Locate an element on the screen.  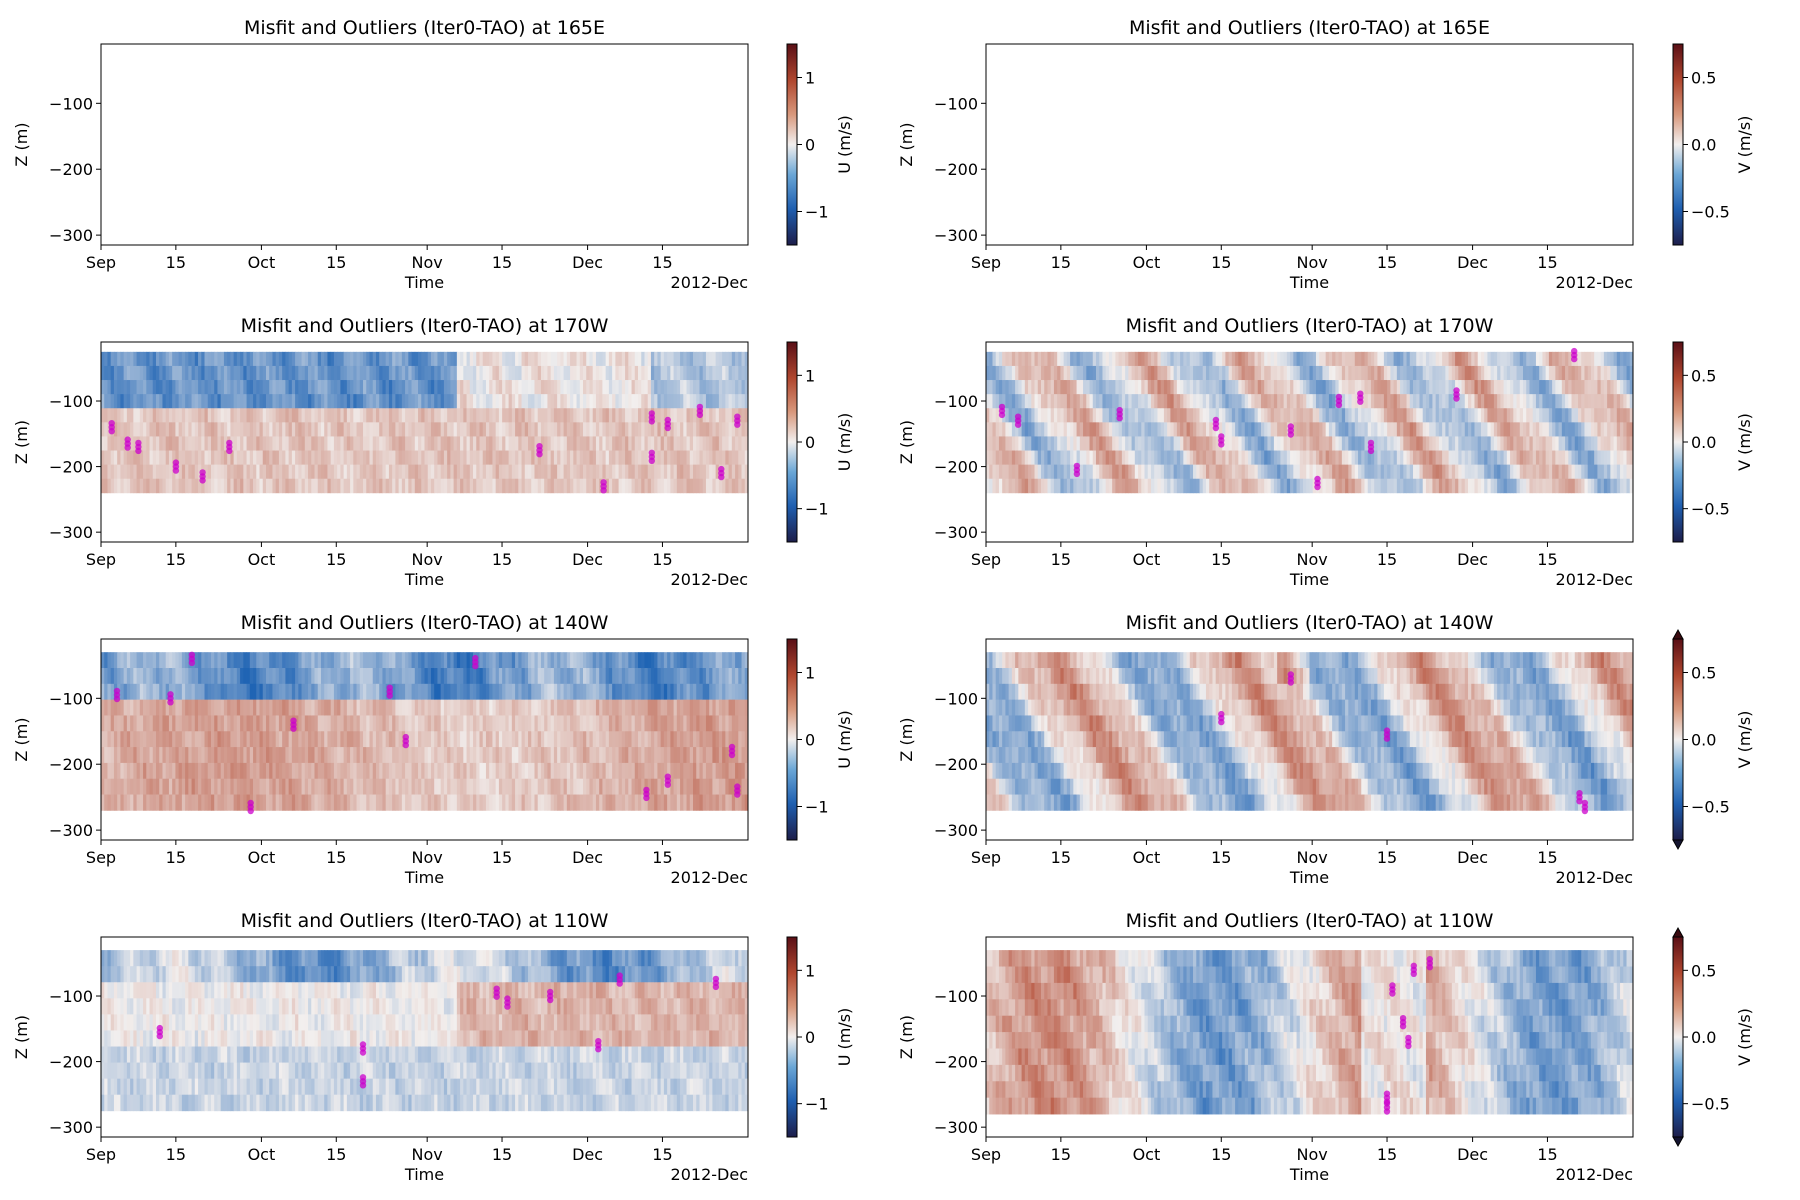
x-tick-label: 15 is located at coordinates (1387, 559).